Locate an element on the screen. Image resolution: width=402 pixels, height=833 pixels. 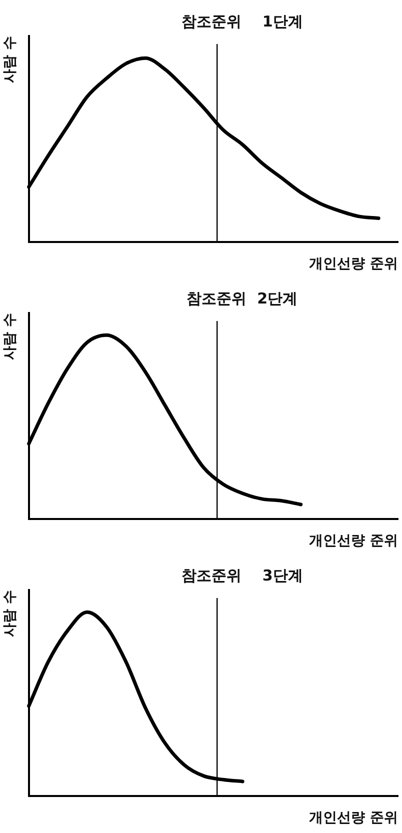
chart-title: 참조준위 3단계 is located at coordinates (242, 575).